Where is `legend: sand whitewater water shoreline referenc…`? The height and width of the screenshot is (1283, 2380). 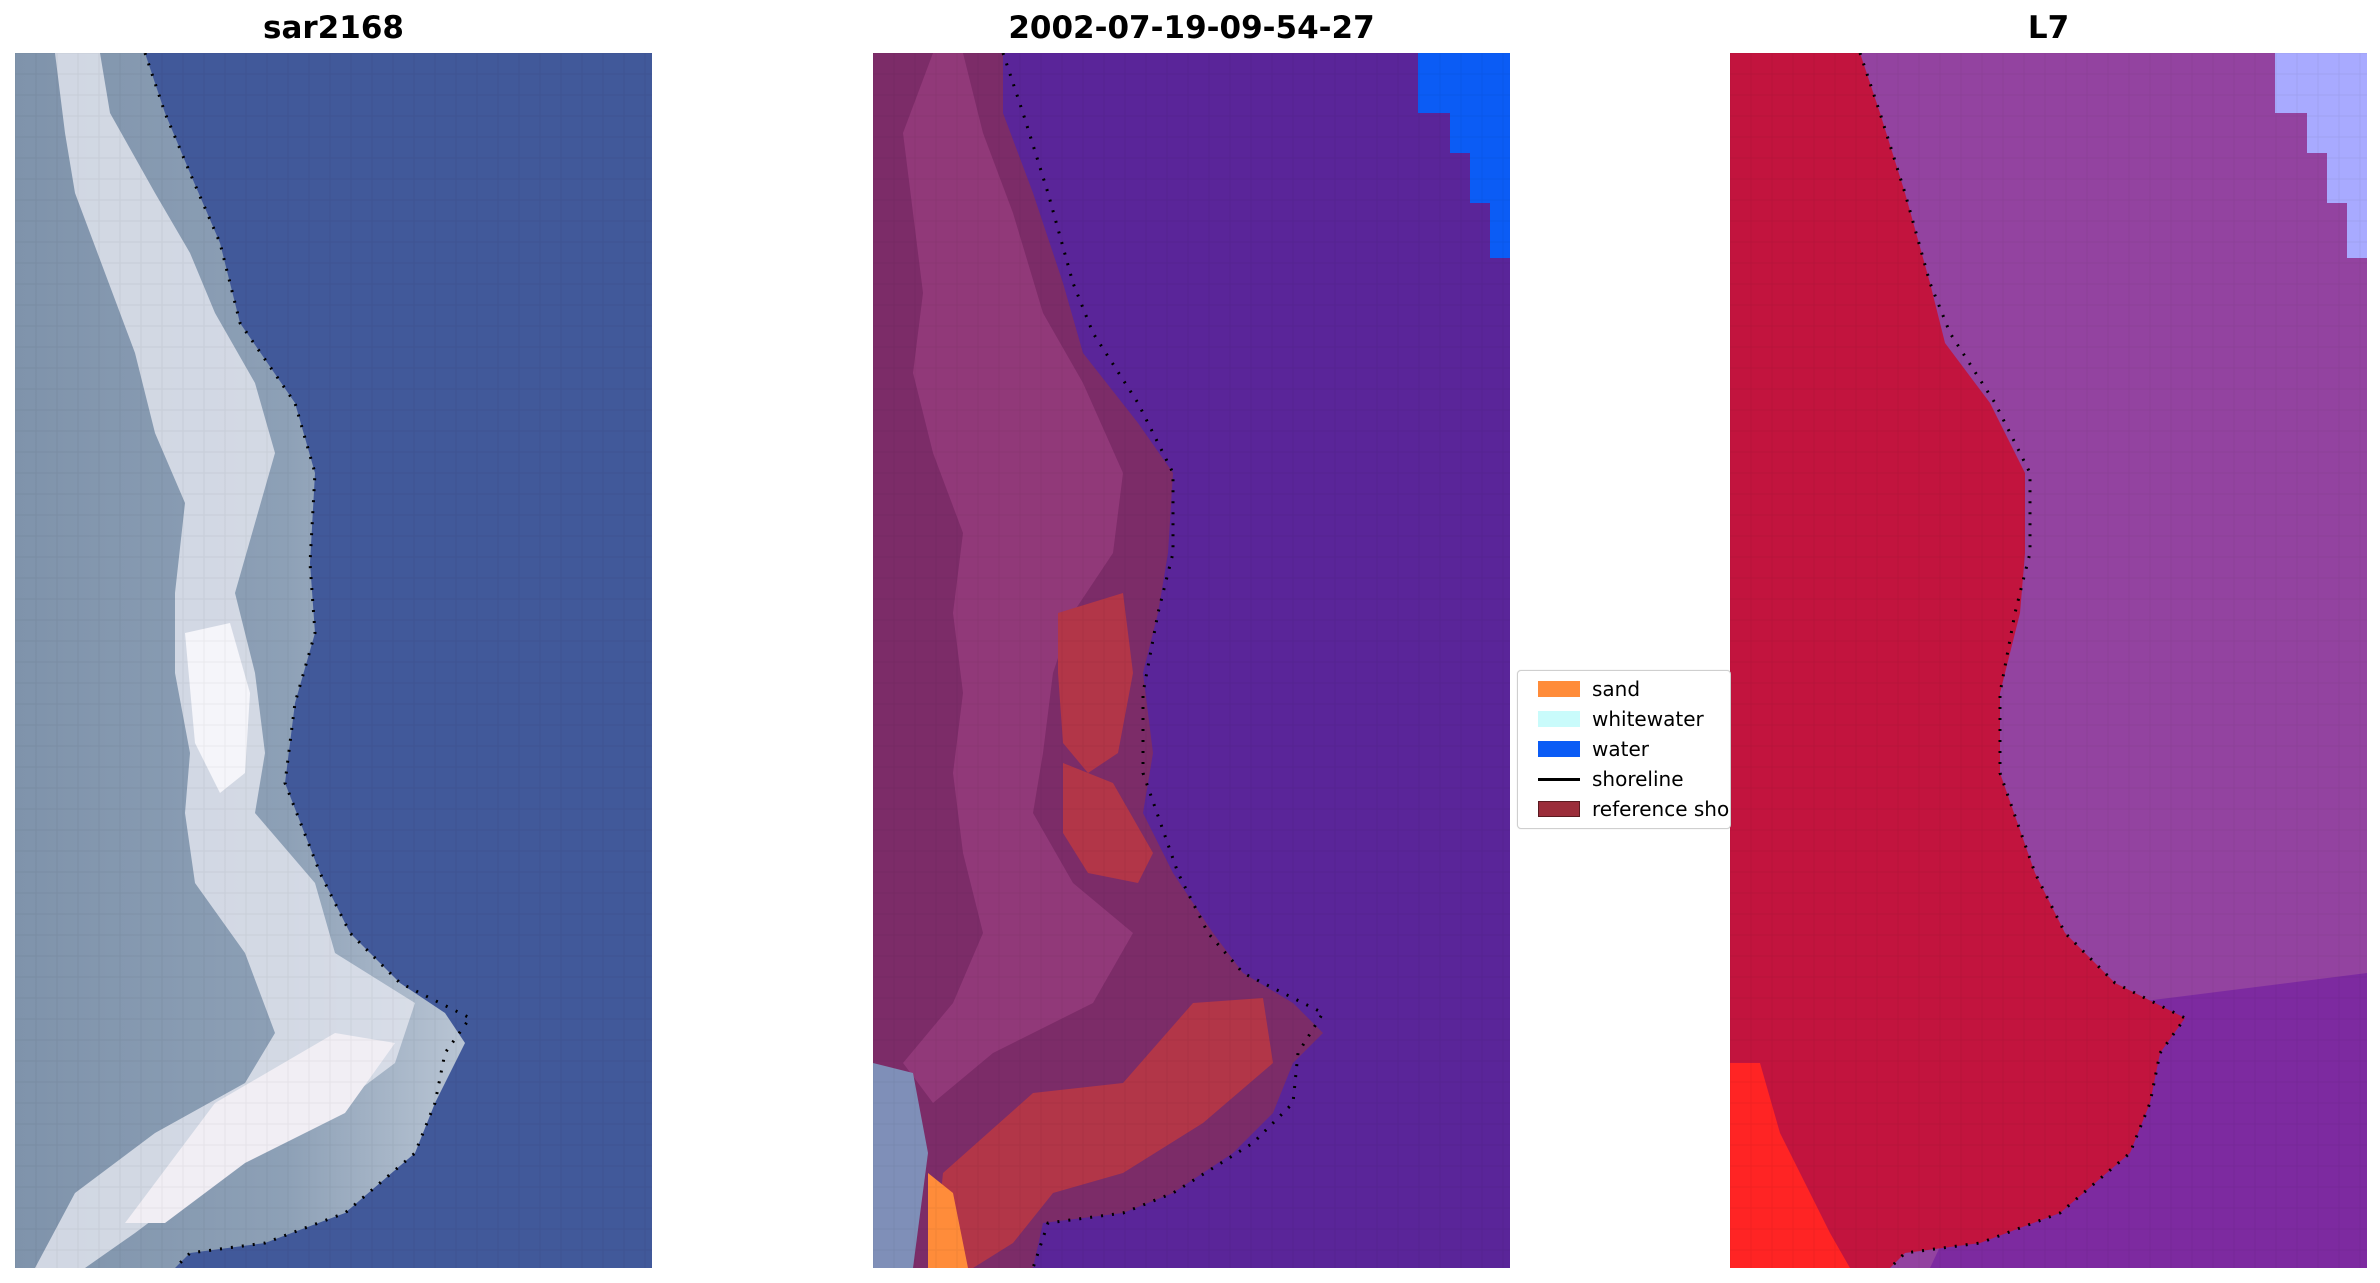 legend: sand whitewater water shoreline referenc… is located at coordinates (1624, 749).